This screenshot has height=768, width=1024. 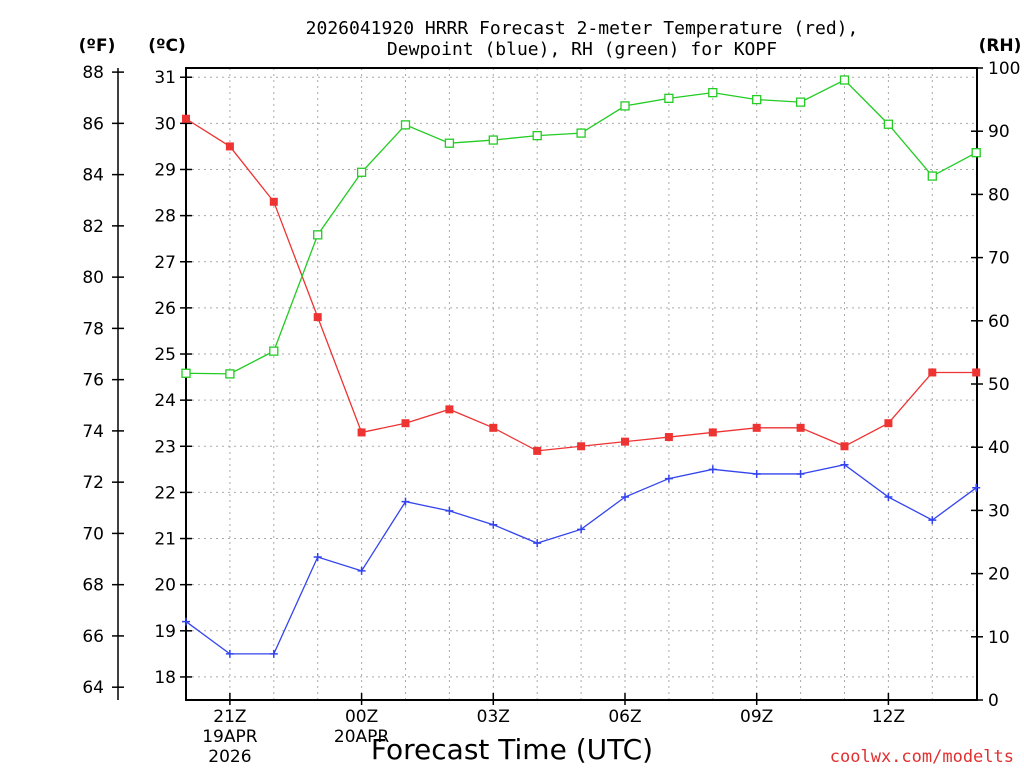 What do you see at coordinates (93, 534) in the screenshot?
I see `fahrenheit-tick-label: 70` at bounding box center [93, 534].